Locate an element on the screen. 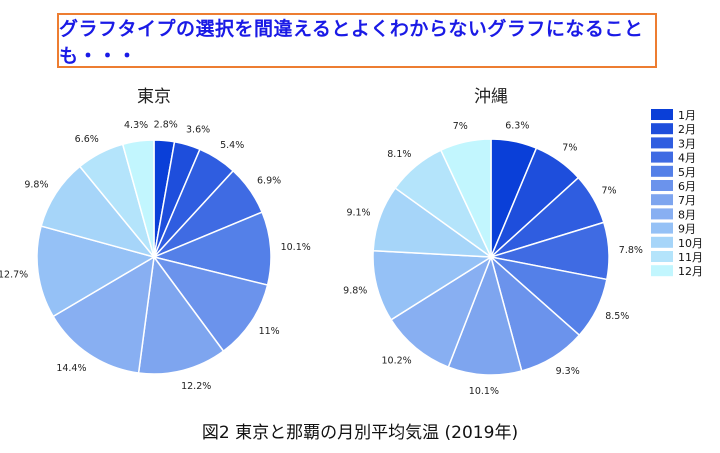 Image resolution: width=720 pixels, height=453 pixels. legend-label-12: 12月 is located at coordinates (690, 271).